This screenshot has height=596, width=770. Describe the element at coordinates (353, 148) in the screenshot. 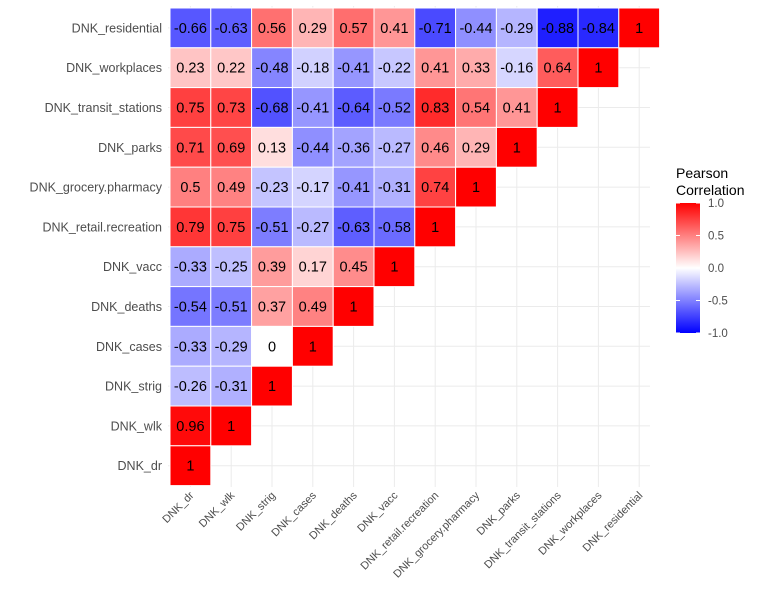

I see `cell-value-label: -0.36` at that location.